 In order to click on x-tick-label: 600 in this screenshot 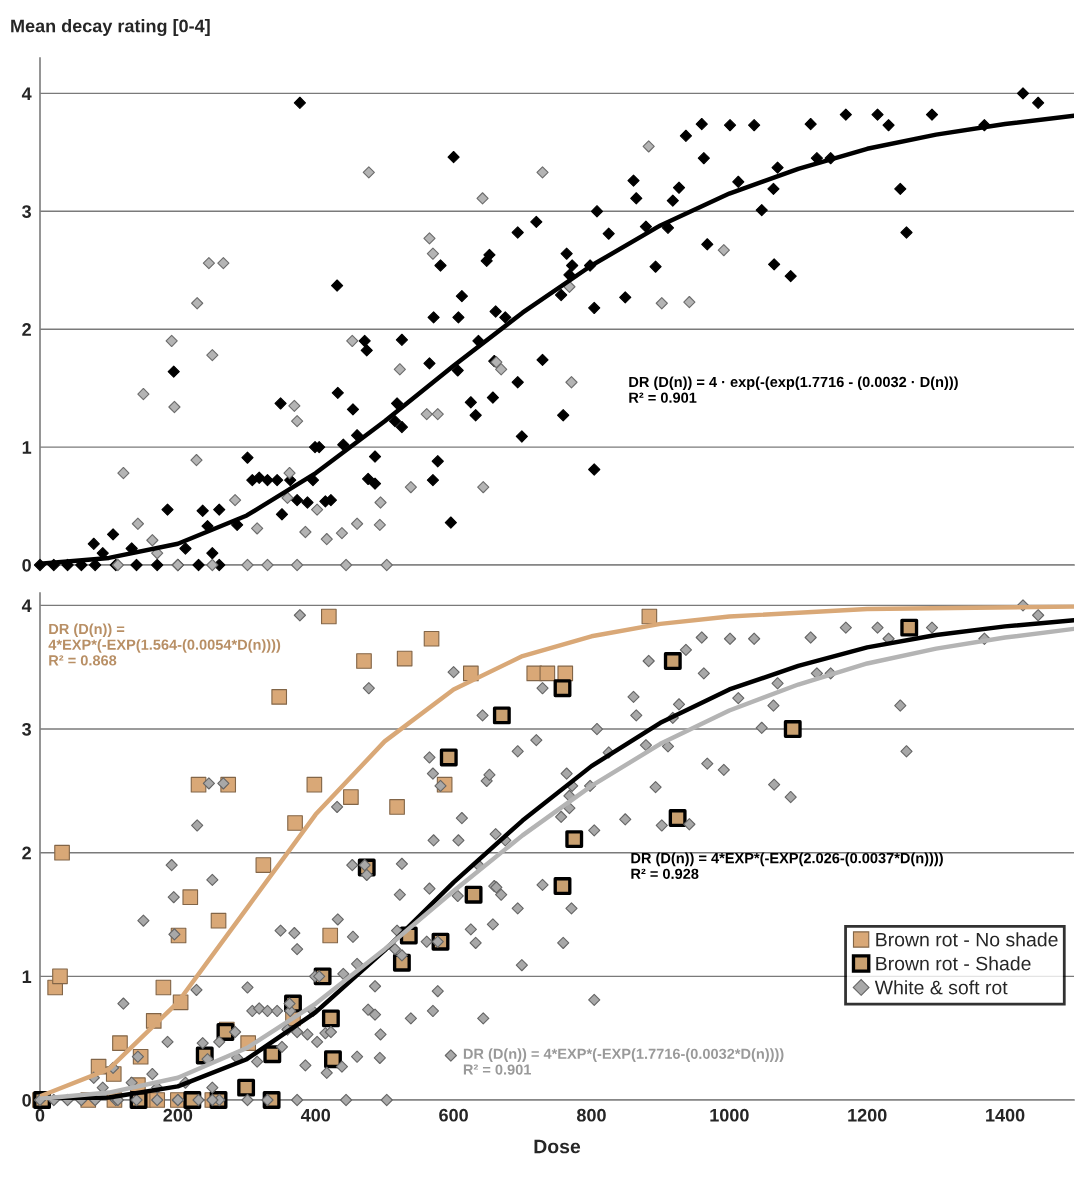, I will do `click(453, 1115)`.